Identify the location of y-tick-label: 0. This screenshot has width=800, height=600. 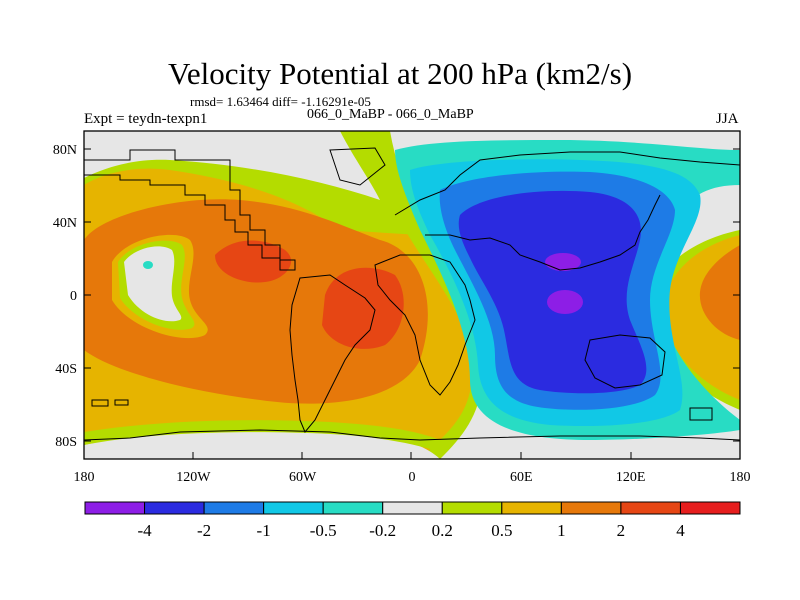
(73, 296).